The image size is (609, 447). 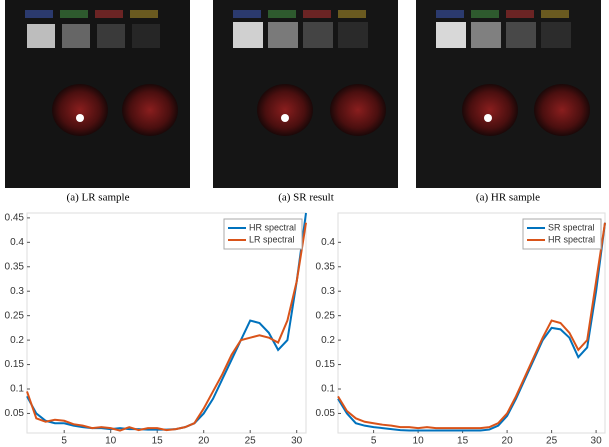 I want to click on caption: (a) LR sample, so click(x=98, y=198).